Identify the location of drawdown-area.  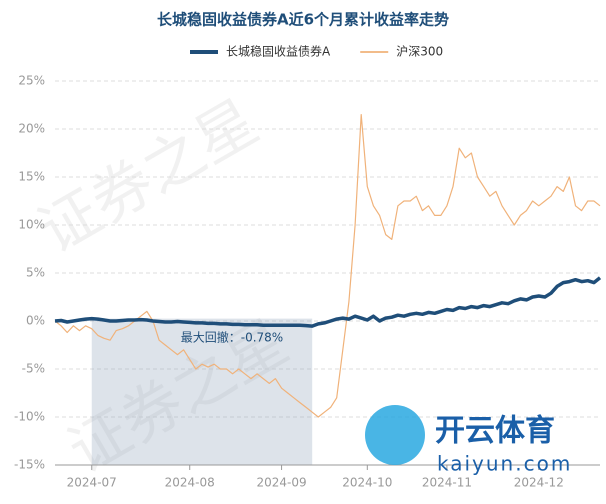
(202, 391).